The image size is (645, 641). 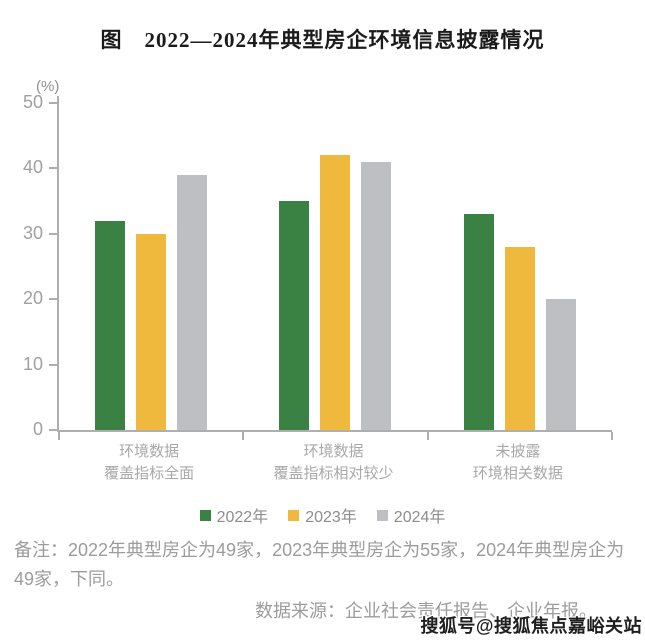 I want to click on legend-label: 2024年, so click(x=419, y=517).